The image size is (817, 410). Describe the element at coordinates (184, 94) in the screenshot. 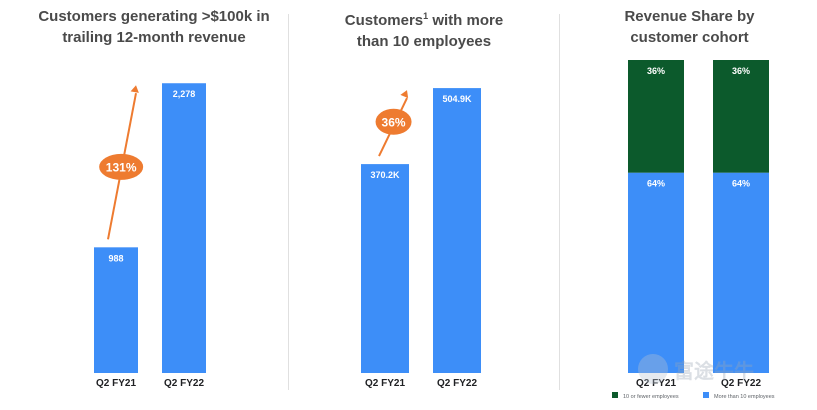

I see `bar-value-label: 2,278` at that location.